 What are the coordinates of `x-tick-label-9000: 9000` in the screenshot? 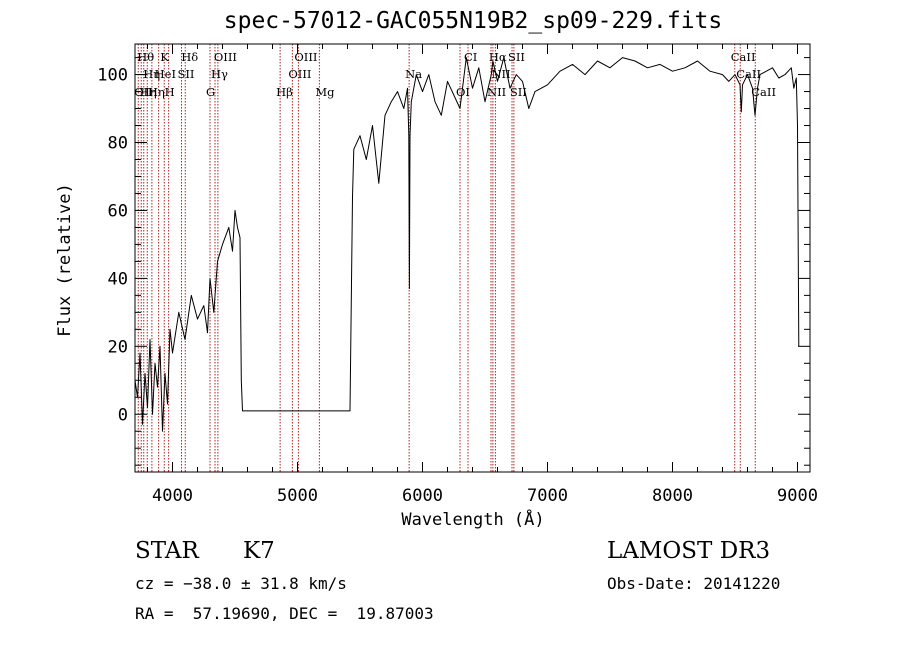 It's located at (797, 496).